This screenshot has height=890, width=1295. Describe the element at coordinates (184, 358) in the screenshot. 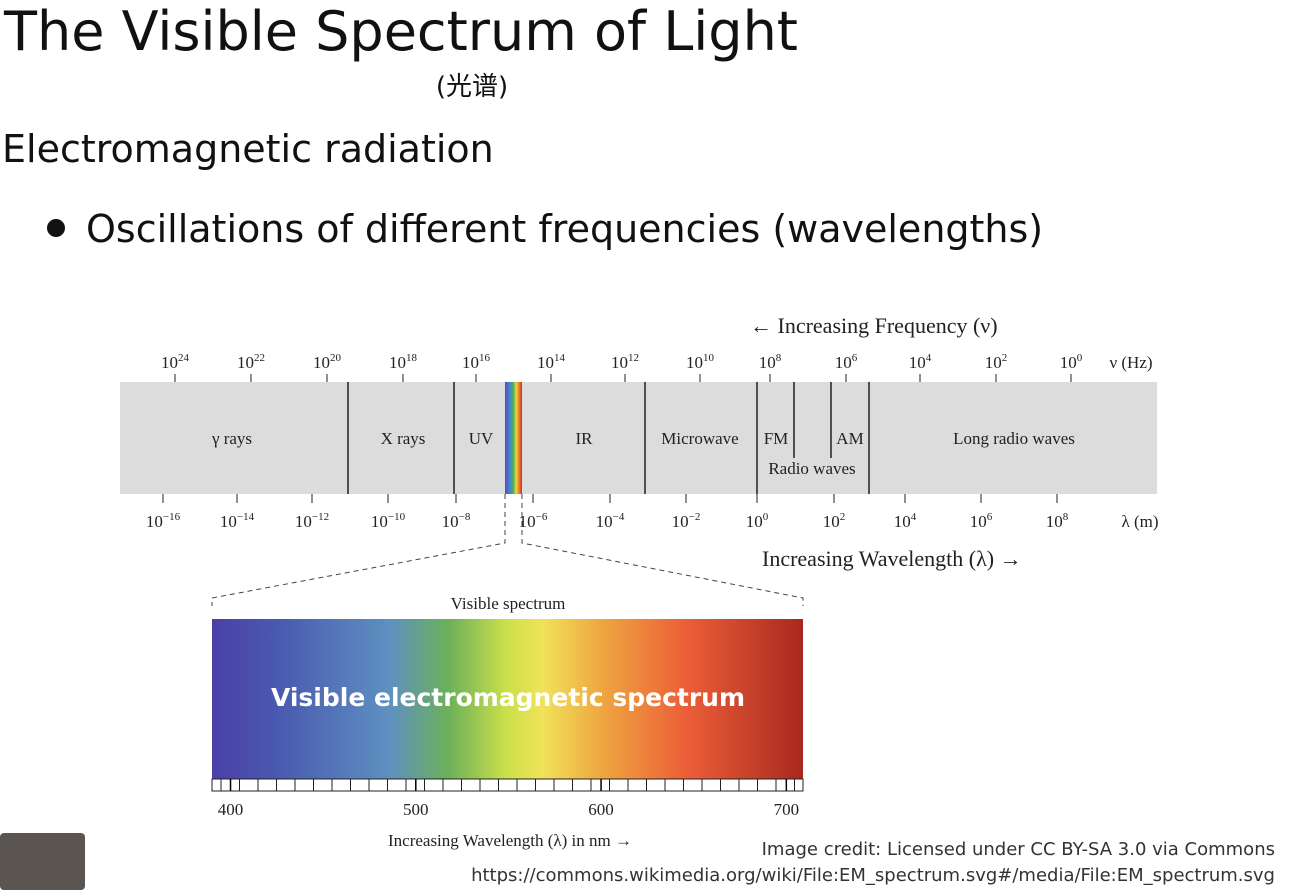

I see `tick-exponent: 24` at that location.